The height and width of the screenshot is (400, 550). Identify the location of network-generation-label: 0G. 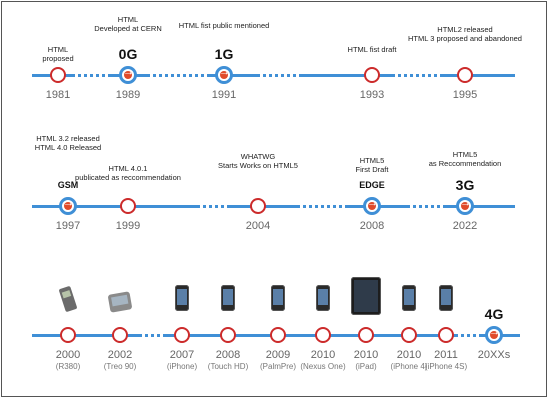
(128, 54).